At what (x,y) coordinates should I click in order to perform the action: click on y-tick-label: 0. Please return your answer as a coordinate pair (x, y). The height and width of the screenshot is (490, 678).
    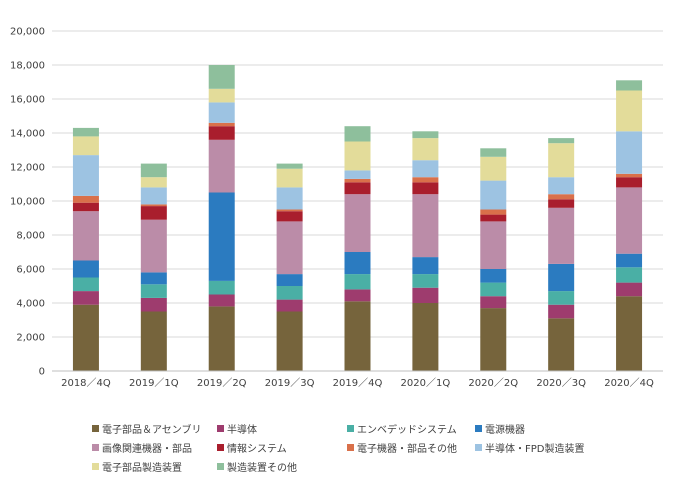
    Looking at the image, I should click on (42, 372).